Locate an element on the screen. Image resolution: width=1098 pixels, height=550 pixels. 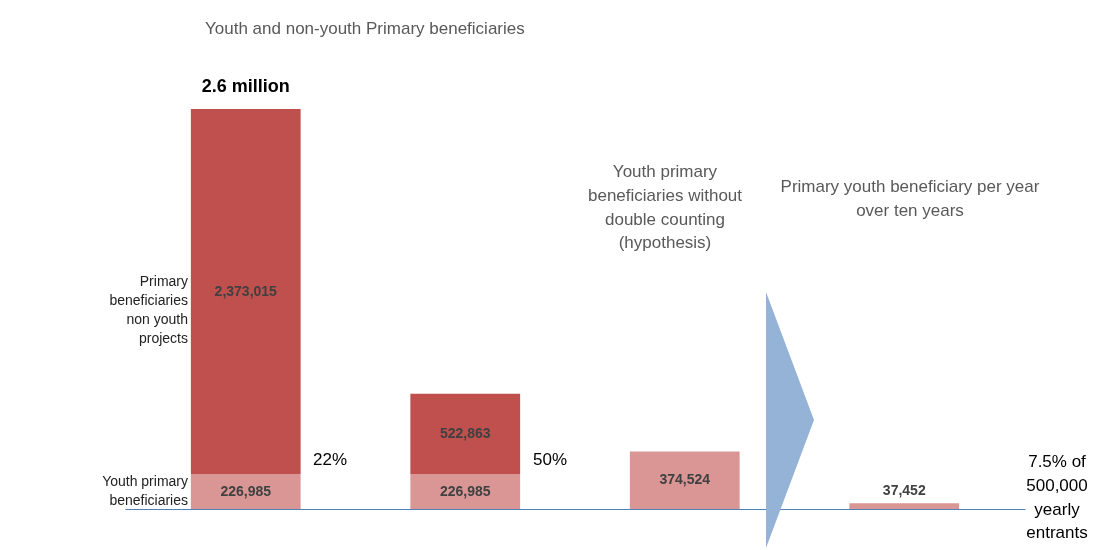
data-label: 37,452 is located at coordinates (904, 490).